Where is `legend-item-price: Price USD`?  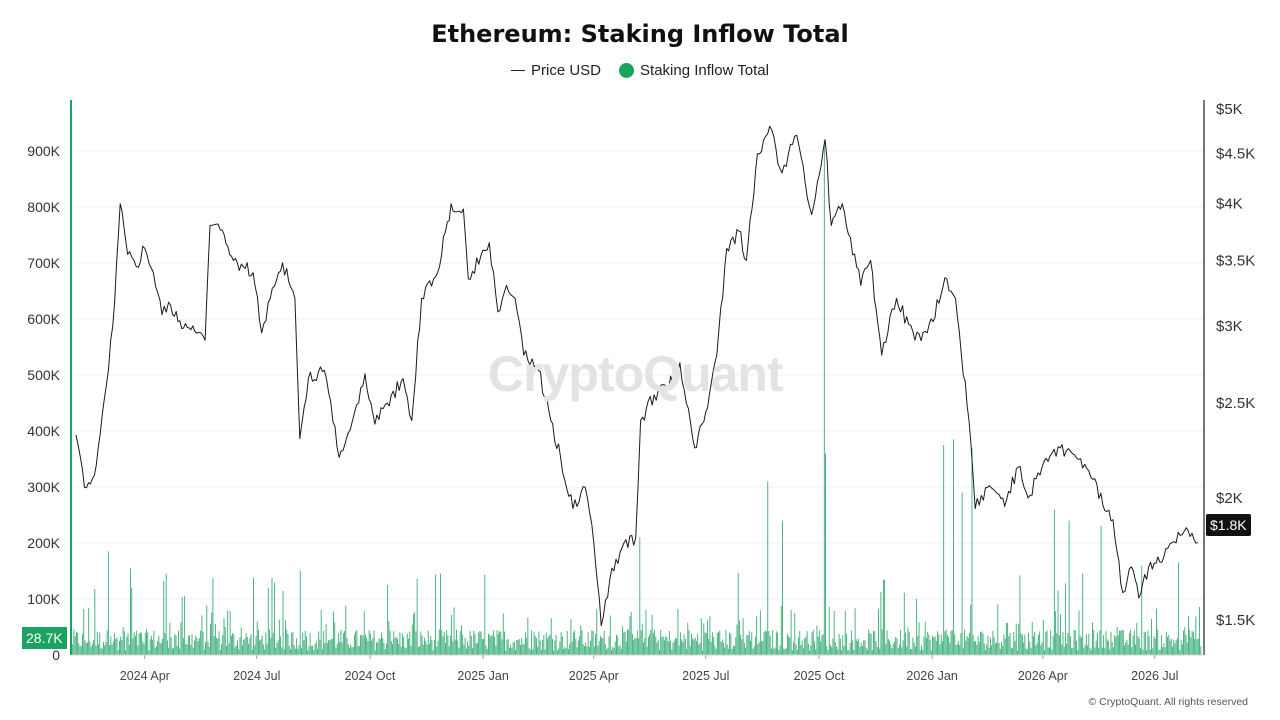 legend-item-price: Price USD is located at coordinates (556, 70).